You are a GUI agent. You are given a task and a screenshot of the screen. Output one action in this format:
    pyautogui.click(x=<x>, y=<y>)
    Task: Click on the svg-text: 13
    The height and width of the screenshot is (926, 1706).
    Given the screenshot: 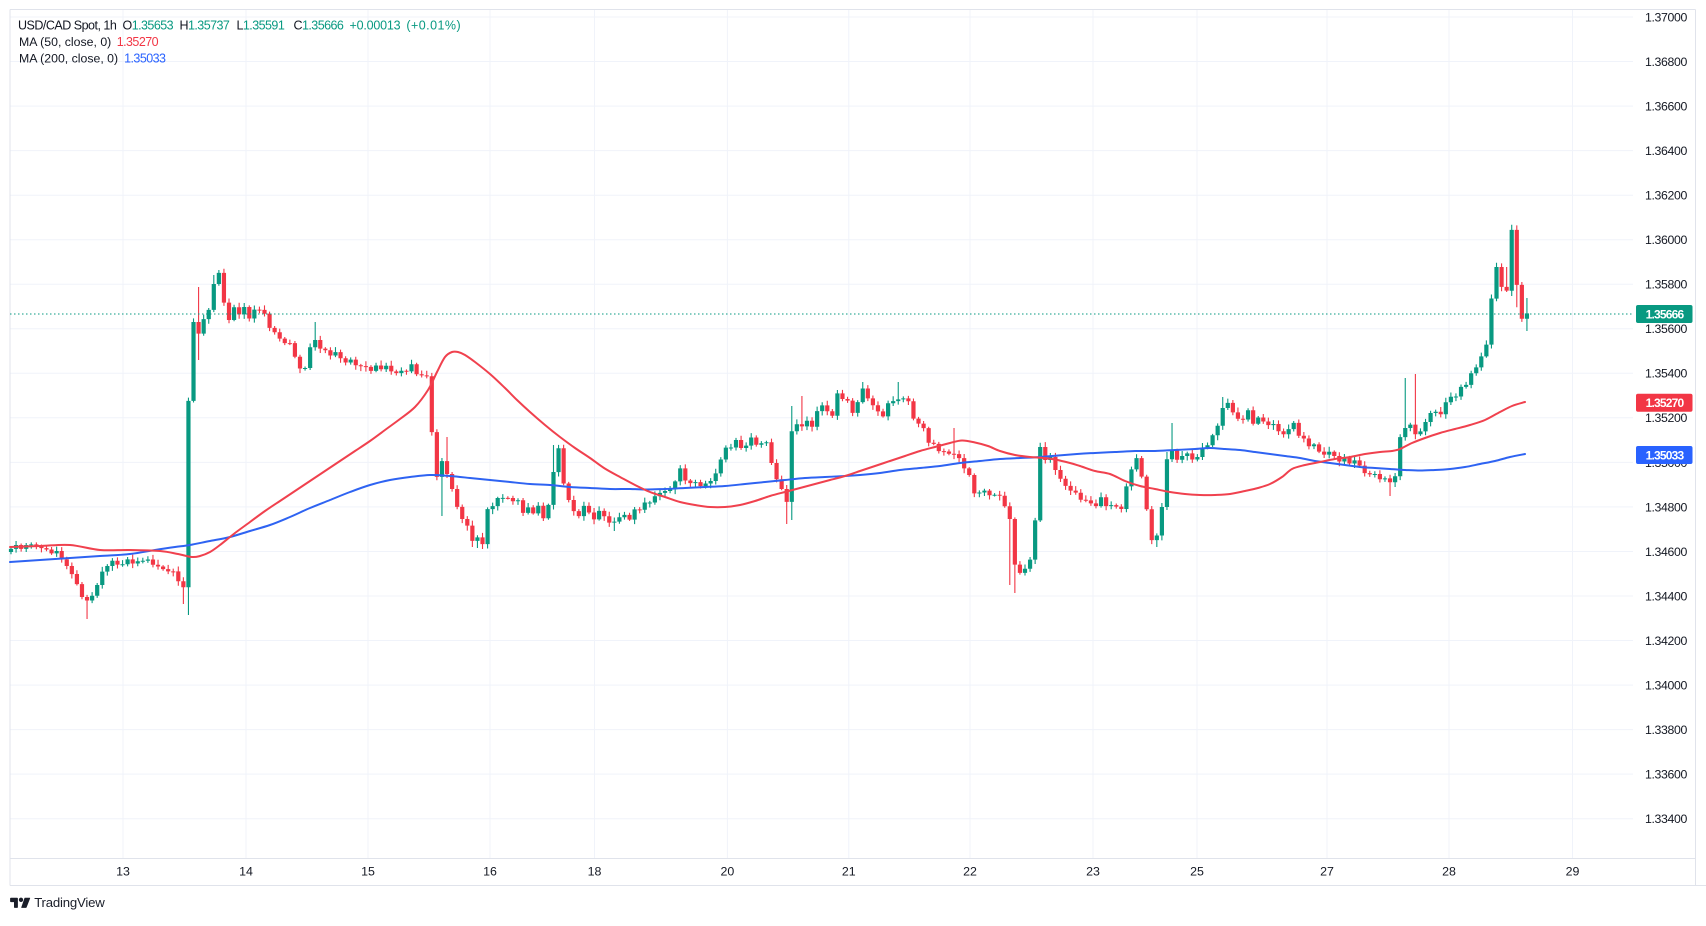 What is the action you would take?
    pyautogui.click(x=123, y=872)
    